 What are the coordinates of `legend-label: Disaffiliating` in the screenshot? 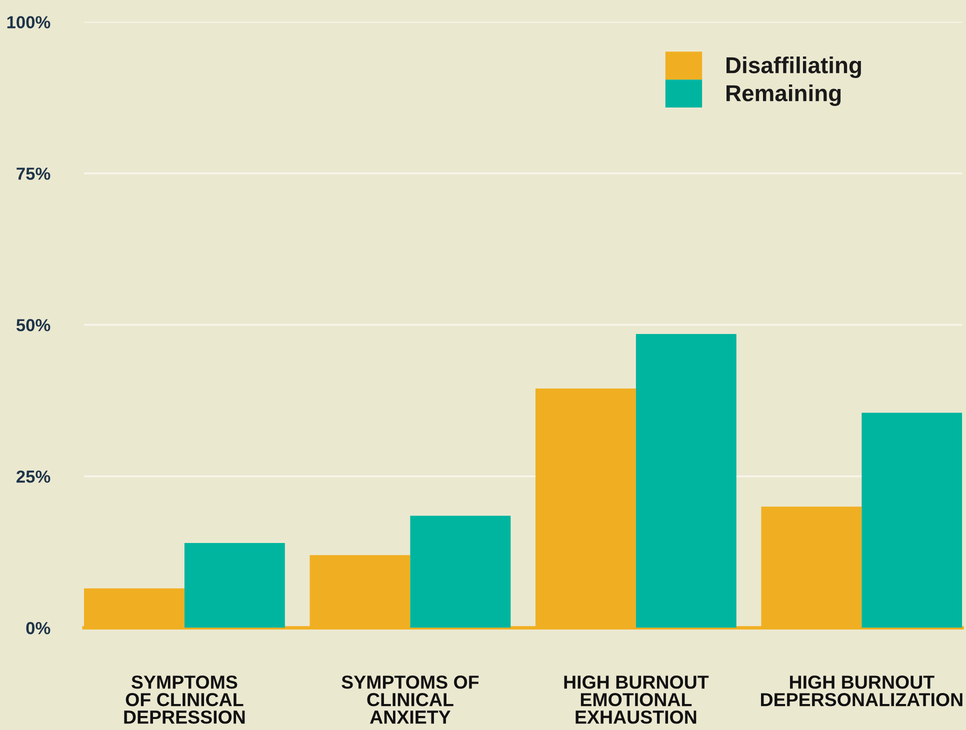 It's located at (793, 67).